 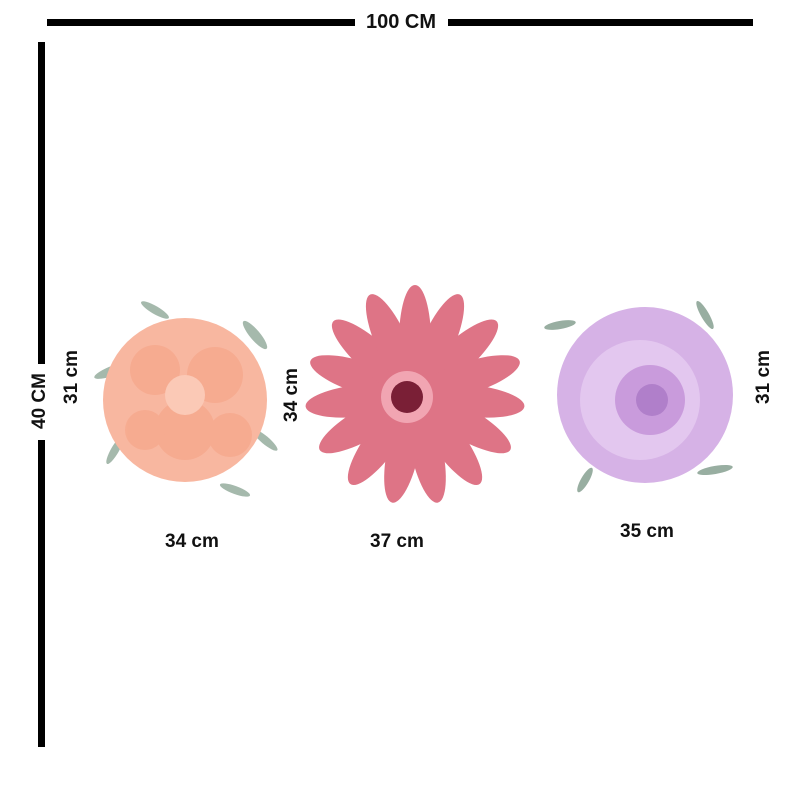 I want to click on flower-1-height-label: 31 cm, so click(x=71, y=377).